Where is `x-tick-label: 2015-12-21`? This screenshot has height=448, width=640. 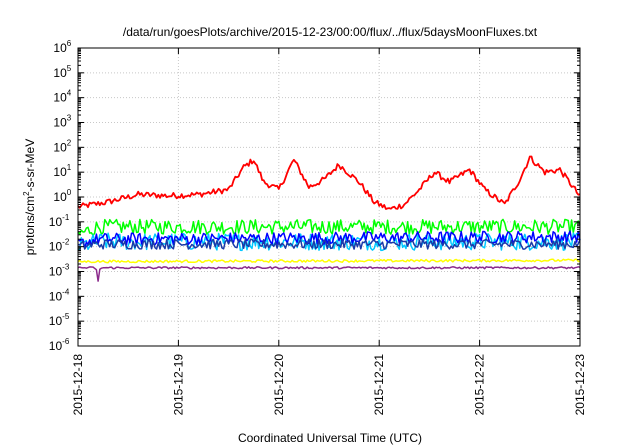 x-tick-label: 2015-12-21 is located at coordinates (379, 385).